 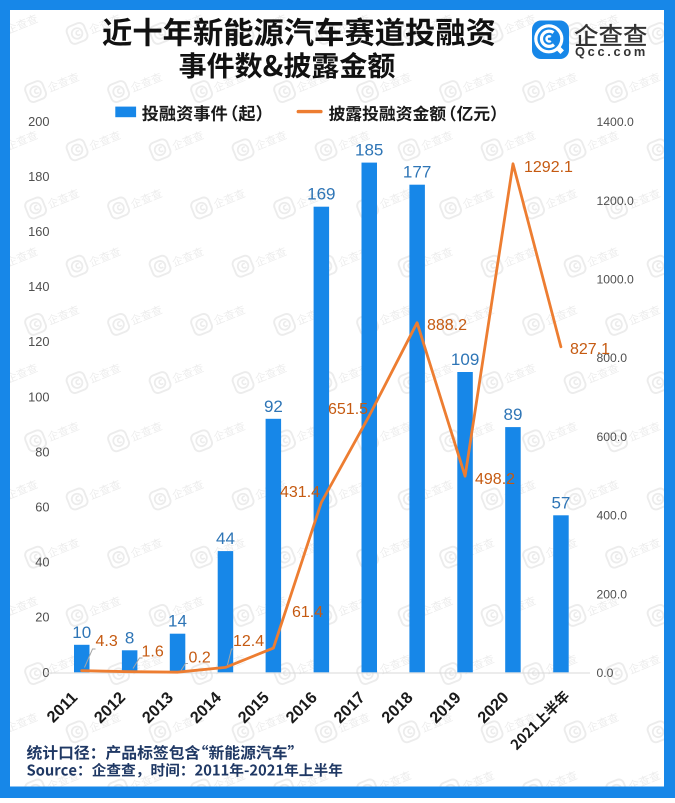 What do you see at coordinates (612, 358) in the screenshot?
I see `svg-text: 800.0` at bounding box center [612, 358].